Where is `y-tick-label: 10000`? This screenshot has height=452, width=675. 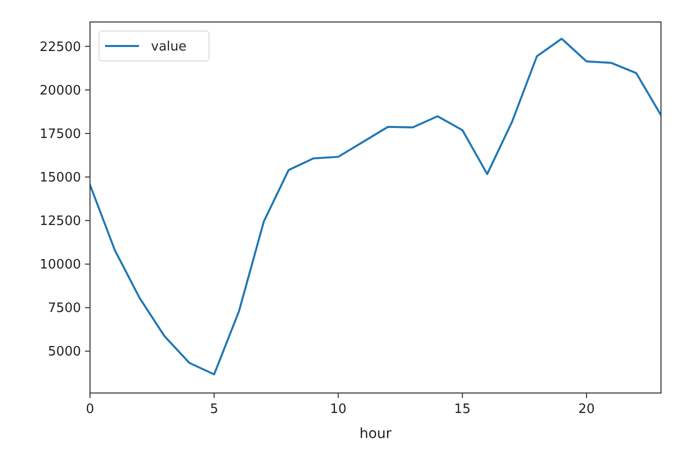 y-tick-label: 10000 is located at coordinates (60, 265).